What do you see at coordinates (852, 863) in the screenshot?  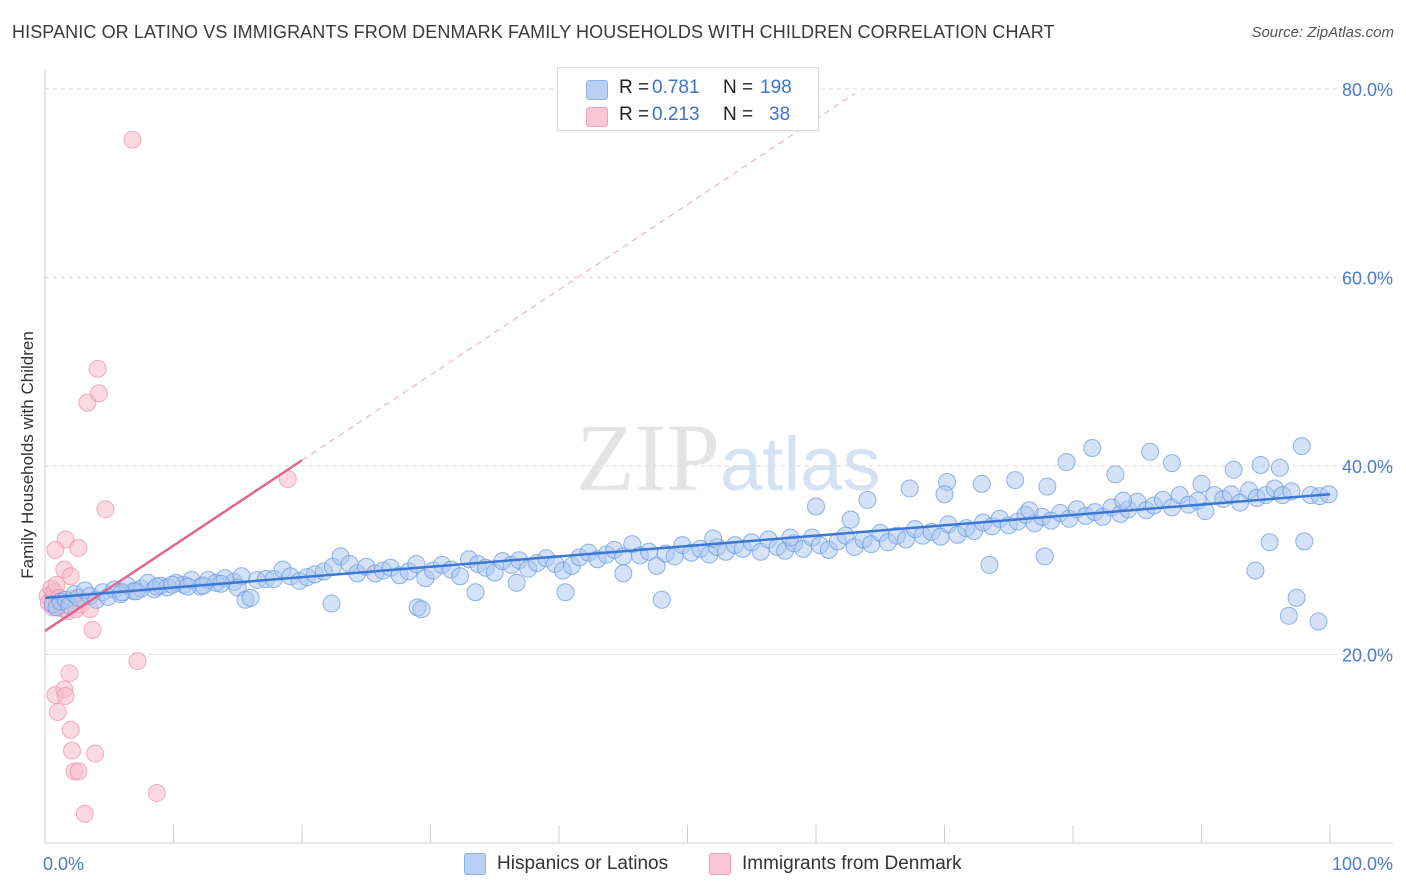 I see `legend-label: Immigrants from Denmark` at bounding box center [852, 863].